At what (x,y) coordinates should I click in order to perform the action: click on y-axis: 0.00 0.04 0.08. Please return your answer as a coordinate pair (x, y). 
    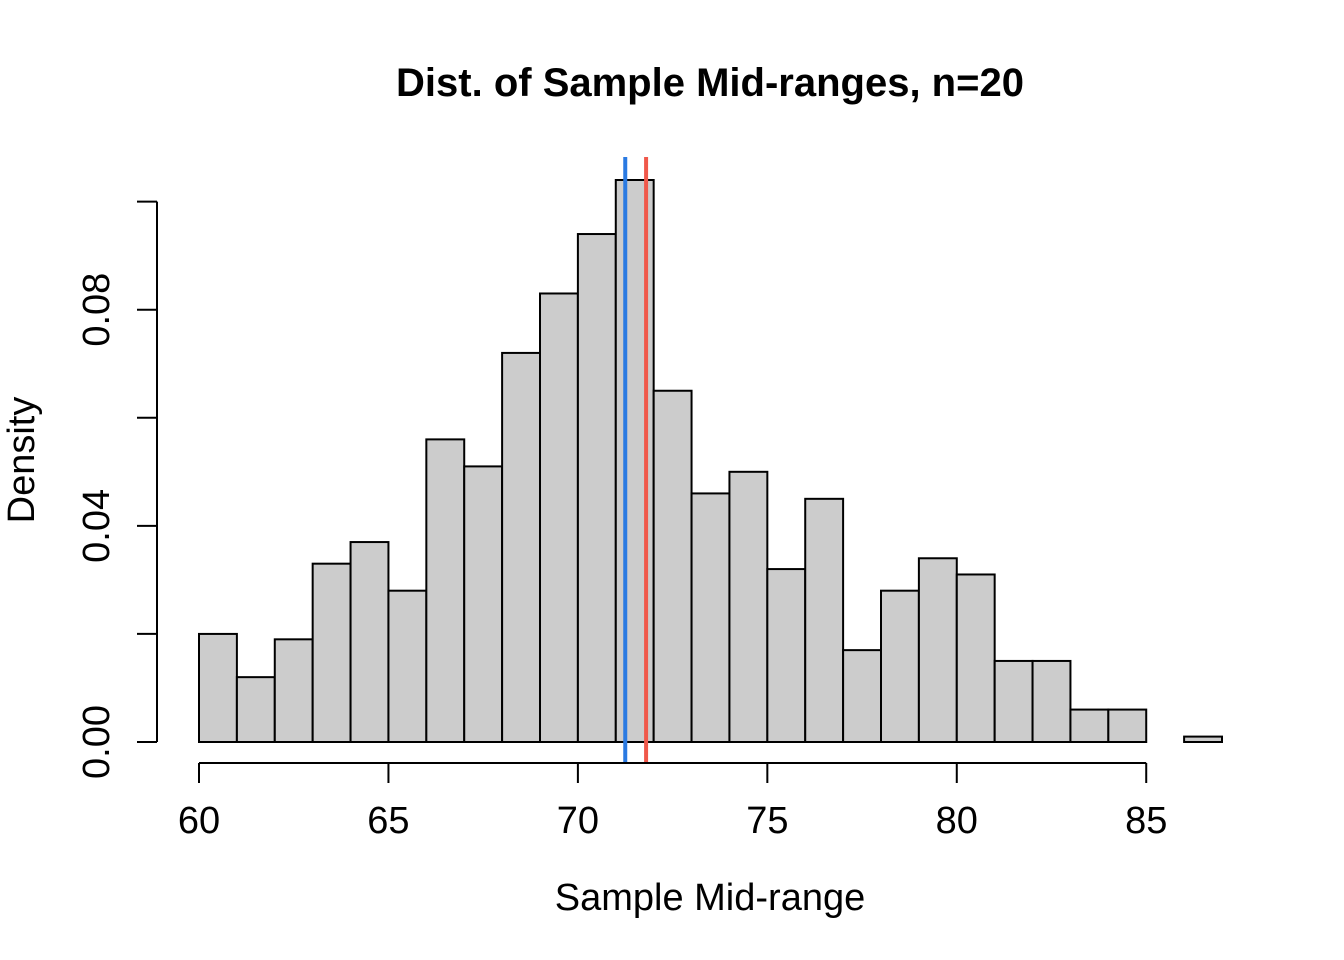
    Looking at the image, I should click on (117, 489).